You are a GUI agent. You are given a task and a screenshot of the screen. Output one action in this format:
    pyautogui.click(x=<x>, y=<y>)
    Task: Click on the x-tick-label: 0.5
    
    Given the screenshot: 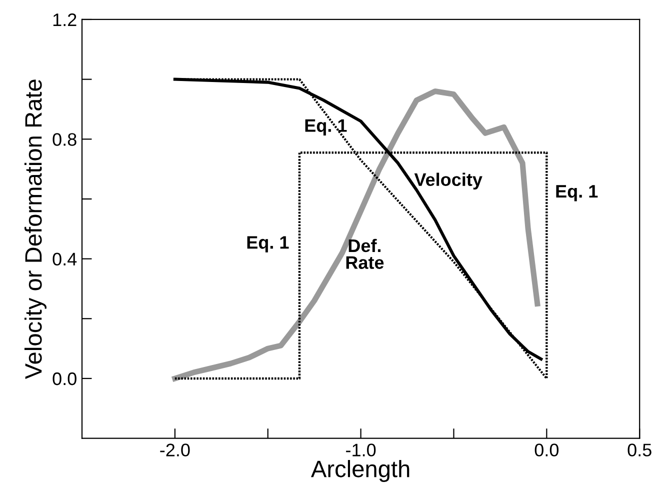 What is the action you would take?
    pyautogui.click(x=640, y=450)
    